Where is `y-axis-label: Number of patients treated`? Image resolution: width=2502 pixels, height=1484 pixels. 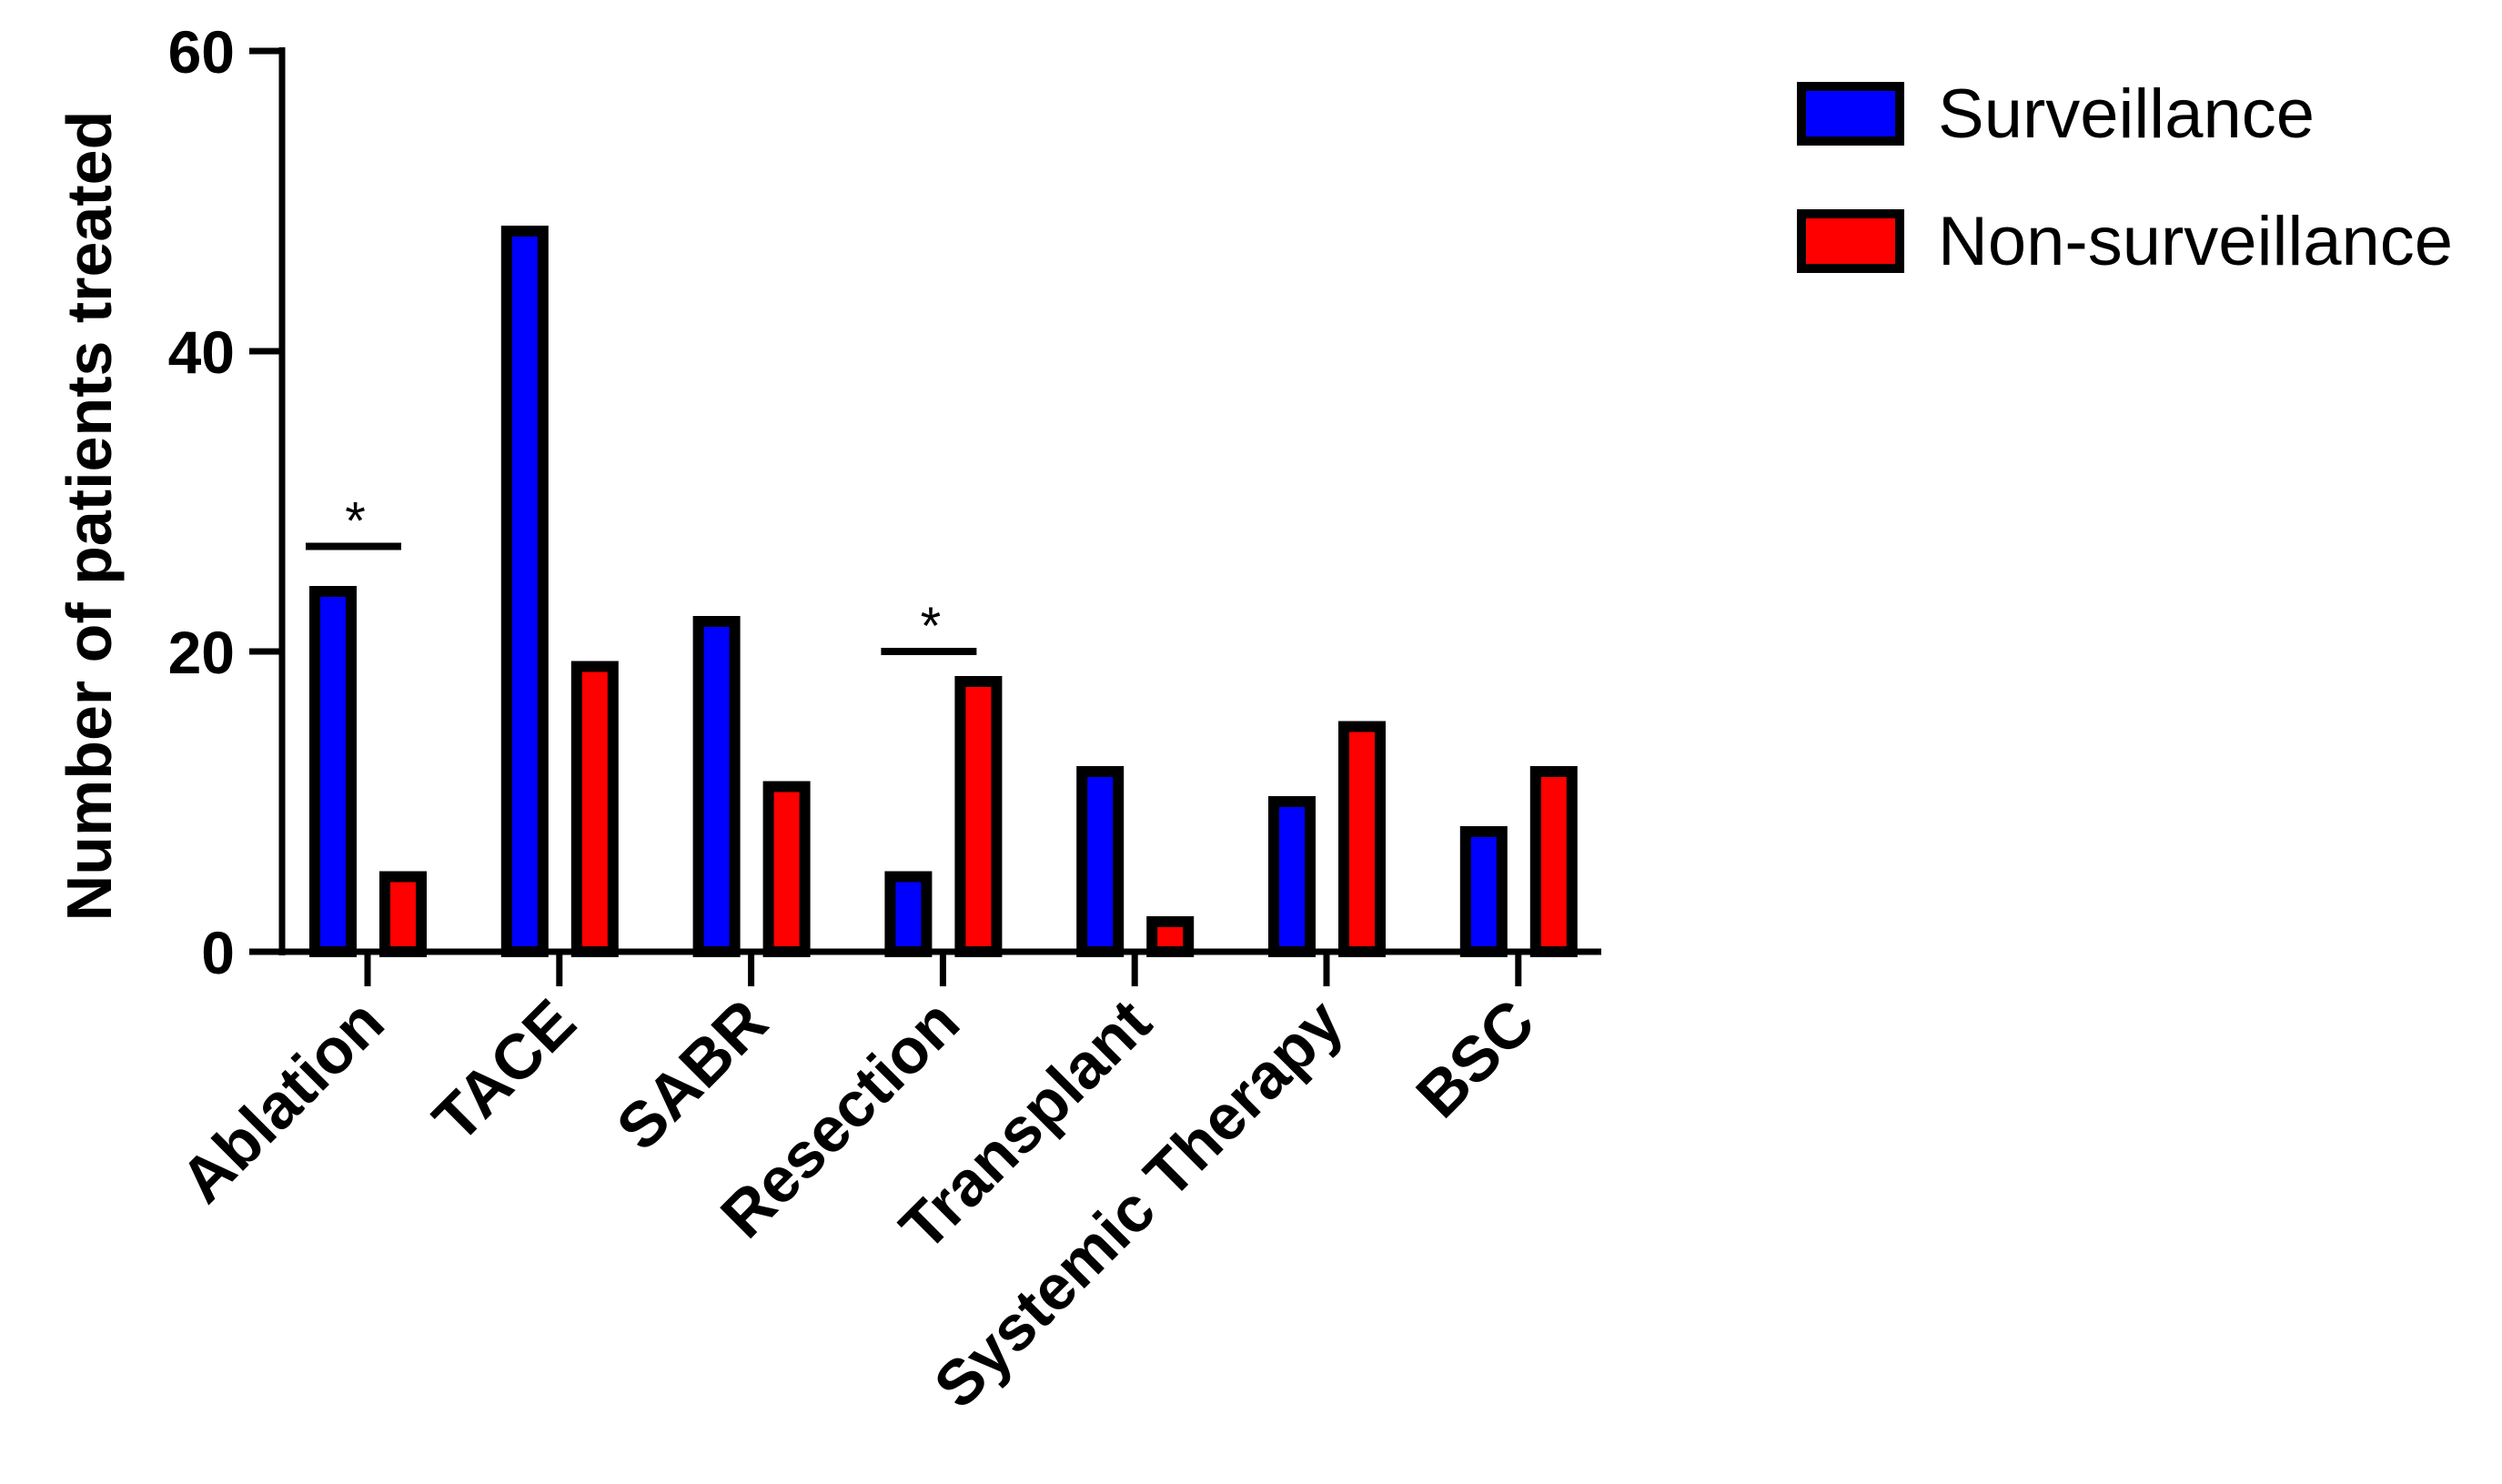
y-axis-label: Number of patients treated is located at coordinates (89, 516).